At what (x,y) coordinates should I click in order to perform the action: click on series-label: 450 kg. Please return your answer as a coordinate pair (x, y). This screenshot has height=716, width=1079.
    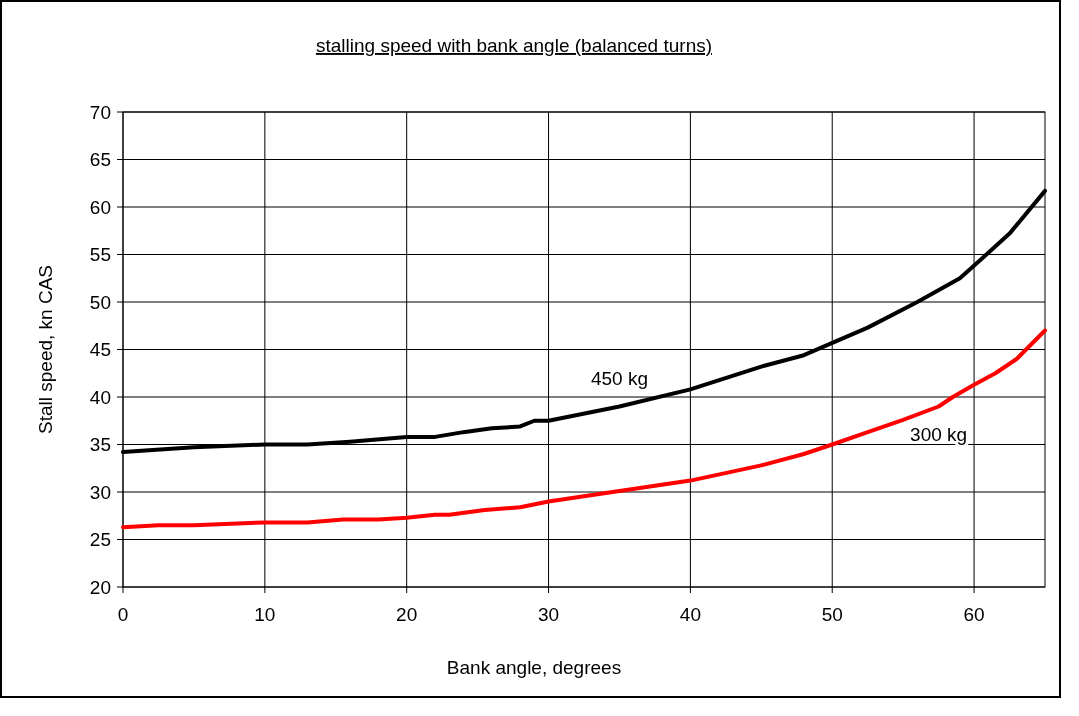
    Looking at the image, I should click on (619, 379).